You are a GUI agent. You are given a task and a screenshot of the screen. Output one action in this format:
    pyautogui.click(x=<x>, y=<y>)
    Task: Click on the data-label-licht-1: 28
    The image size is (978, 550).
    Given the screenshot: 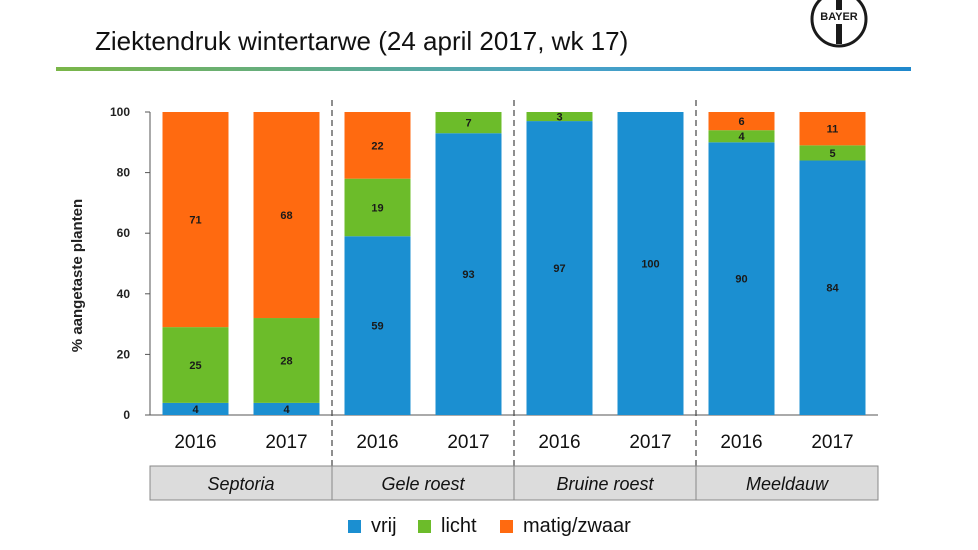 What is the action you would take?
    pyautogui.click(x=286, y=361)
    